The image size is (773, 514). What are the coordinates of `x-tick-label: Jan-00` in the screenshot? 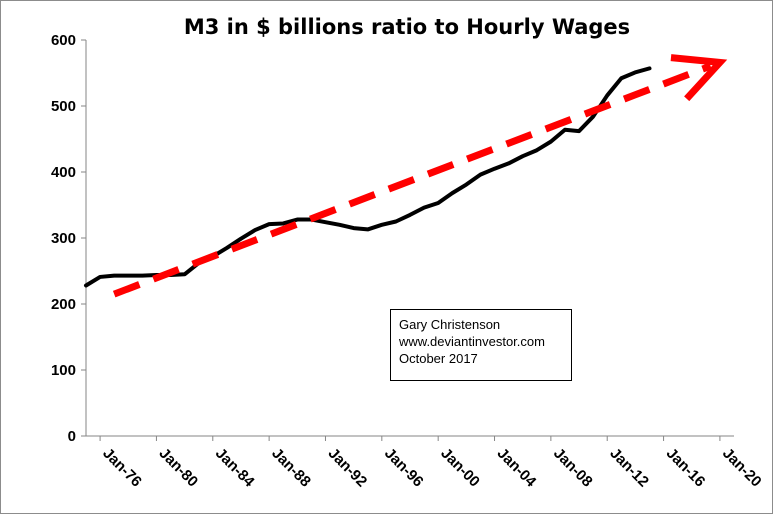 It's located at (460, 468).